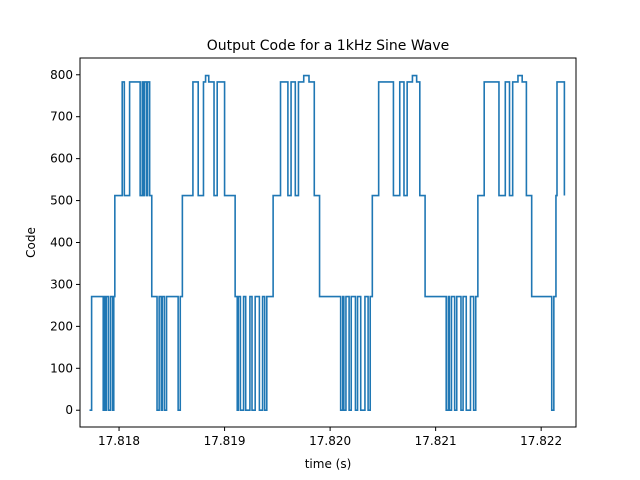  I want to click on x-axis-label: time (s), so click(328, 464).